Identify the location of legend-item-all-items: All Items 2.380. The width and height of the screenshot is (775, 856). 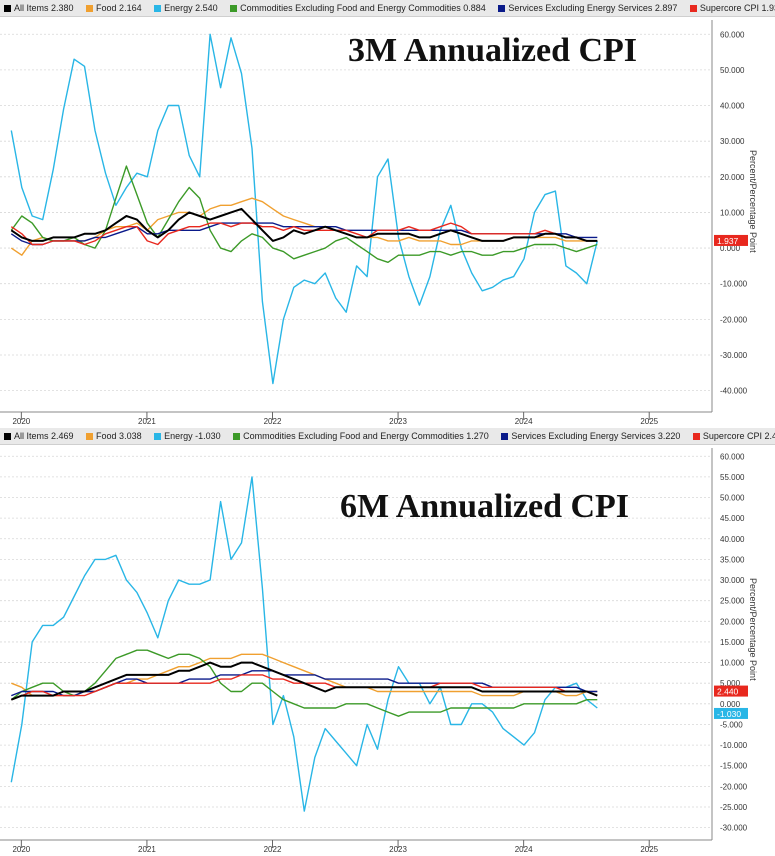
(39, 8).